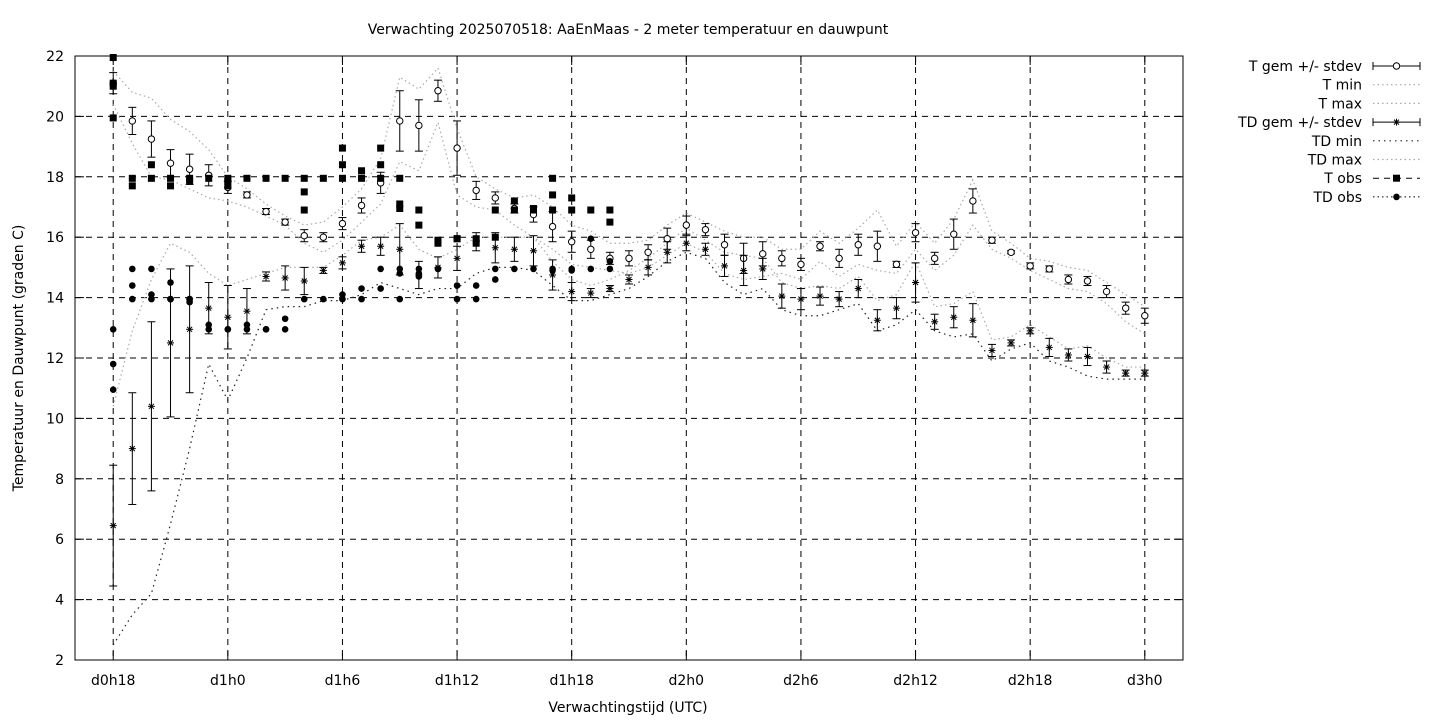 This screenshot has width=1440, height=720. What do you see at coordinates (571, 681) in the screenshot?
I see `x-tick-label: d1h18` at bounding box center [571, 681].